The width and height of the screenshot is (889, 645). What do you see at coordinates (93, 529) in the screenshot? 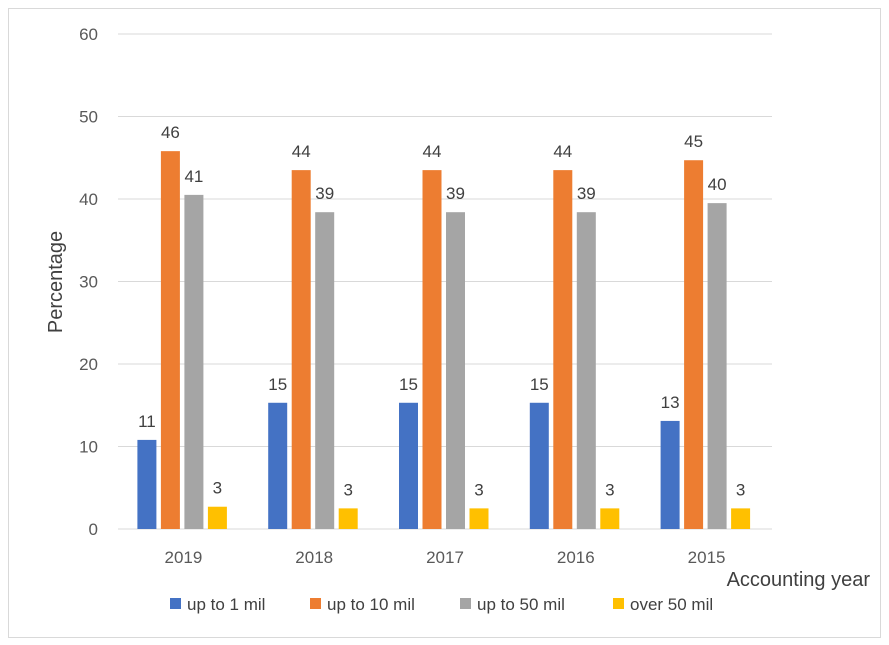
I see `y-tick-label: 0` at bounding box center [93, 529].